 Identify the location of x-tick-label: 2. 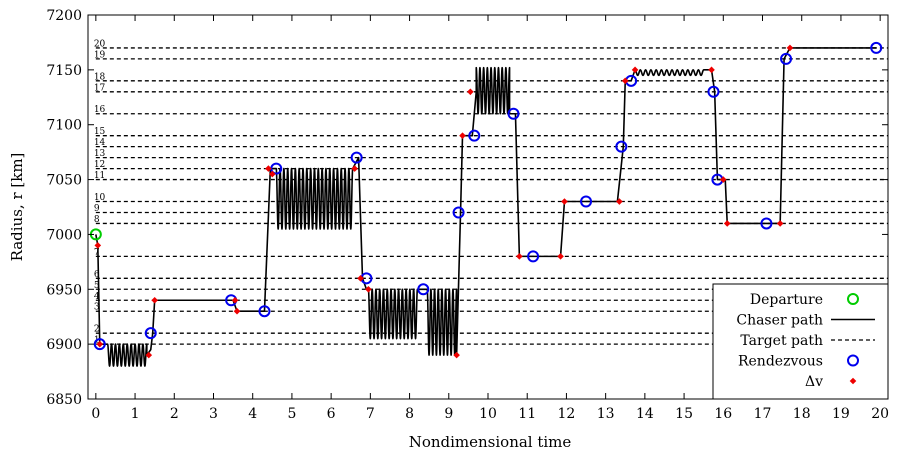
(174, 414).